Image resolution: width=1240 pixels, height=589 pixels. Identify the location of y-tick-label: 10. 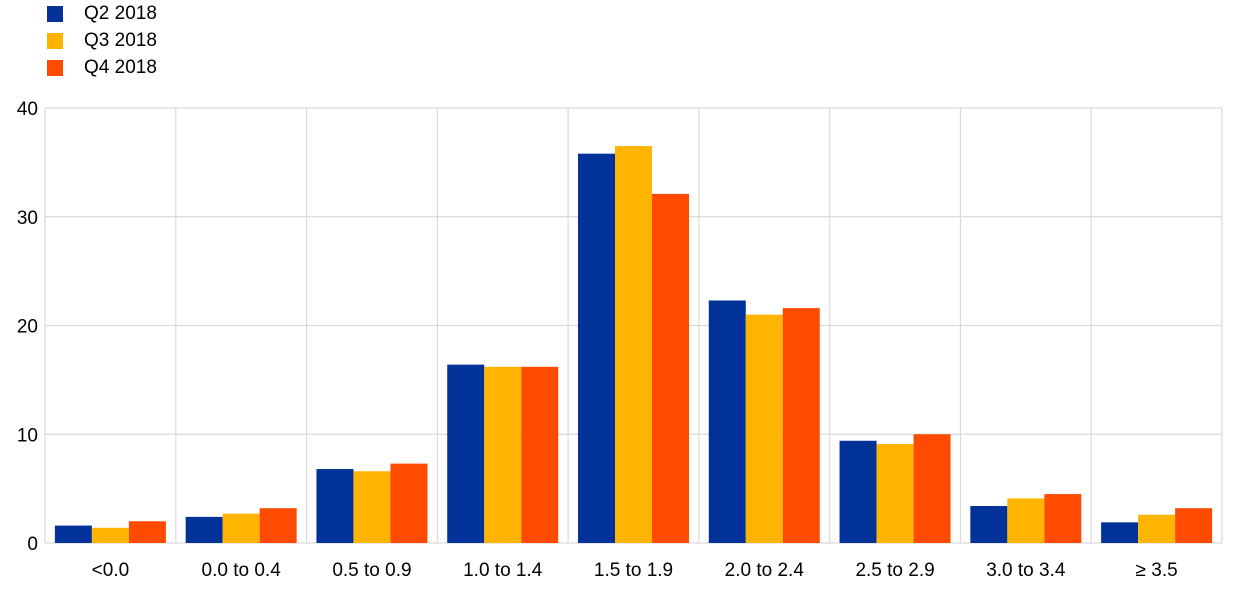
(27, 435).